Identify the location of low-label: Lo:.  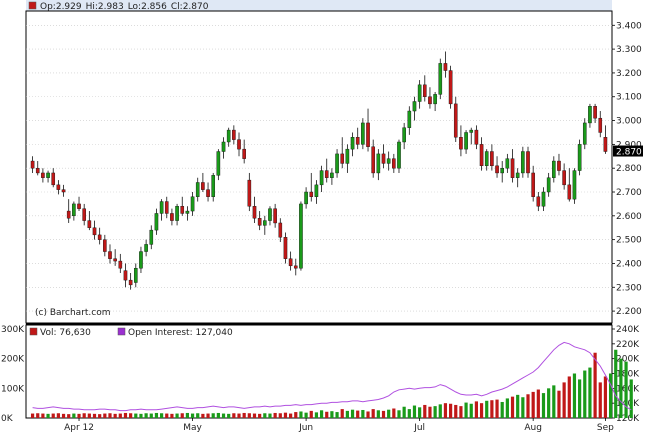
(134, 7).